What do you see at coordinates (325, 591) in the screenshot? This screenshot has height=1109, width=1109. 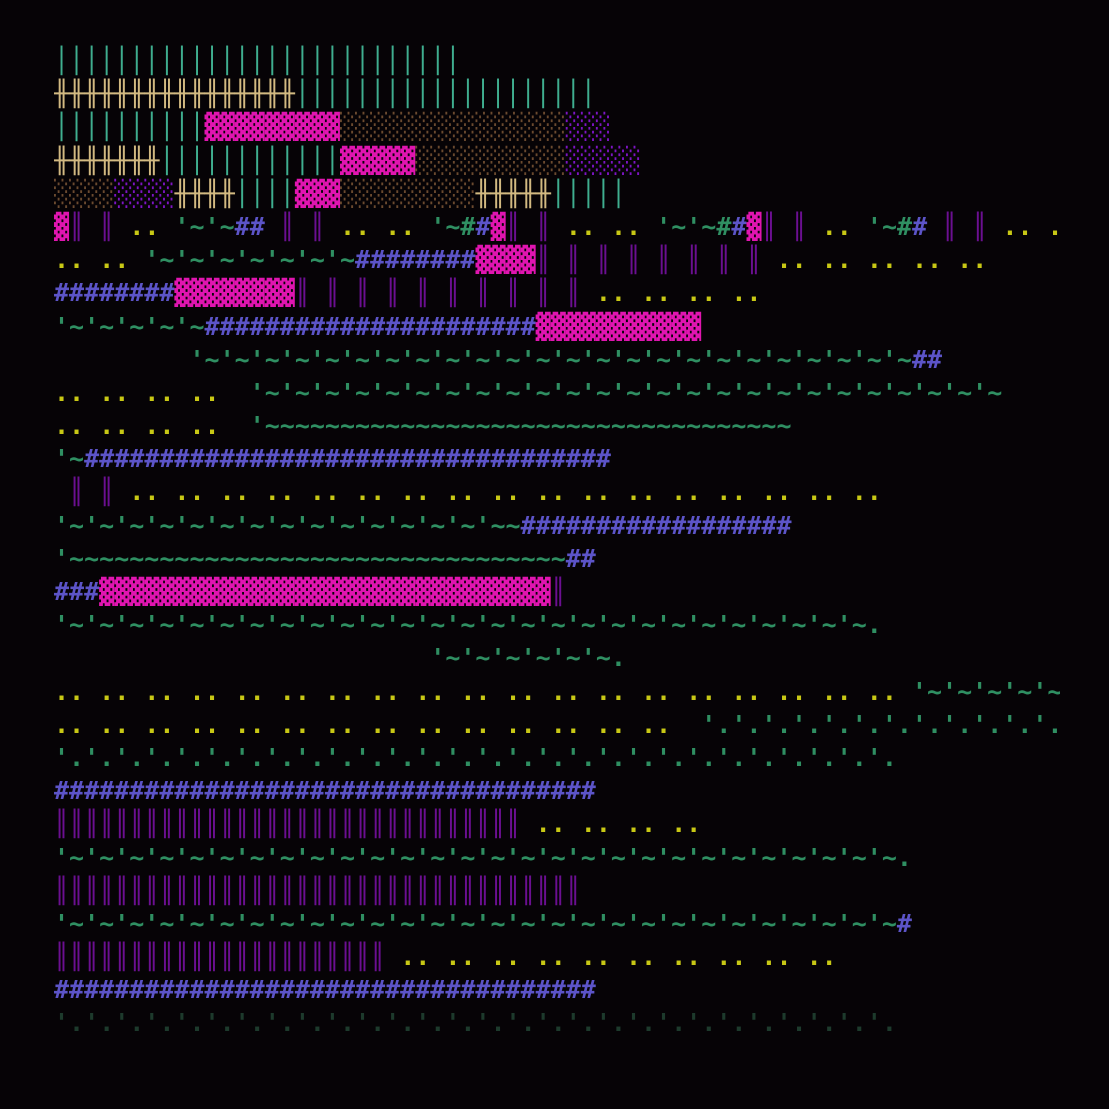 I see `art-run: ▓▓▓▓▓▓▓▓▓▓▓▓▓▓▓▓▓▓▓▓▓▓▓▓▓▓▓▓▓▓` at bounding box center [325, 591].